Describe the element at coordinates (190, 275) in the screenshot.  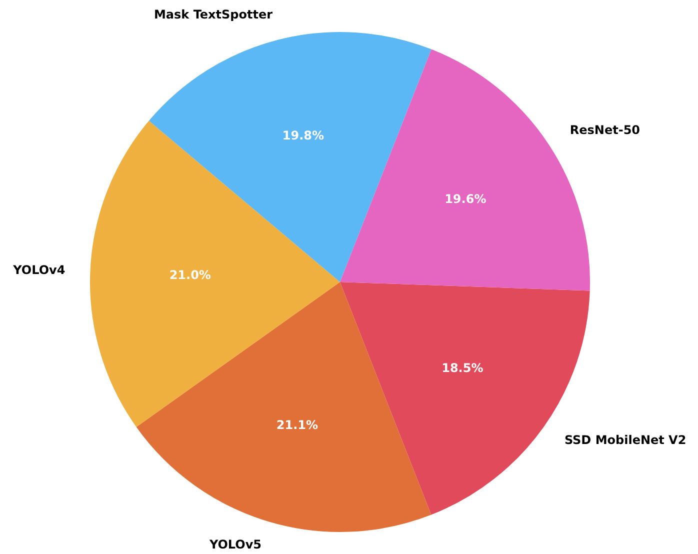
I see `data-label: 21.0%` at that location.